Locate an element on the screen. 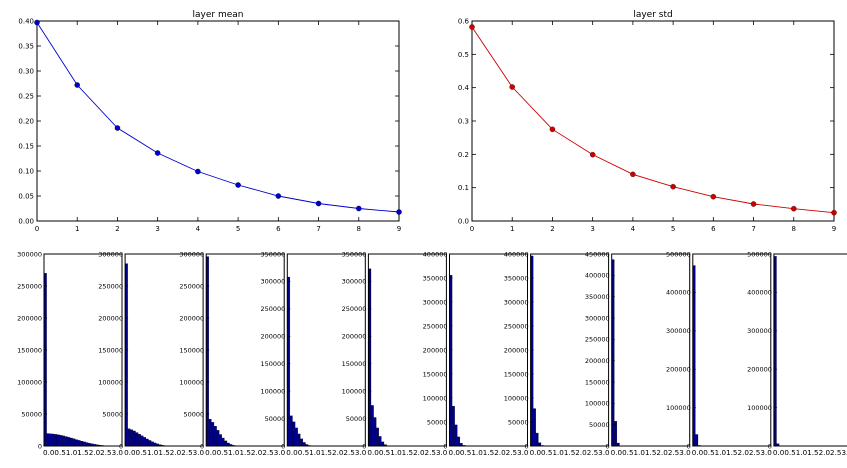 Image resolution: width=847 pixels, height=468 pixels. layer-std-ytick-label: 0.4 is located at coordinates (464, 88).